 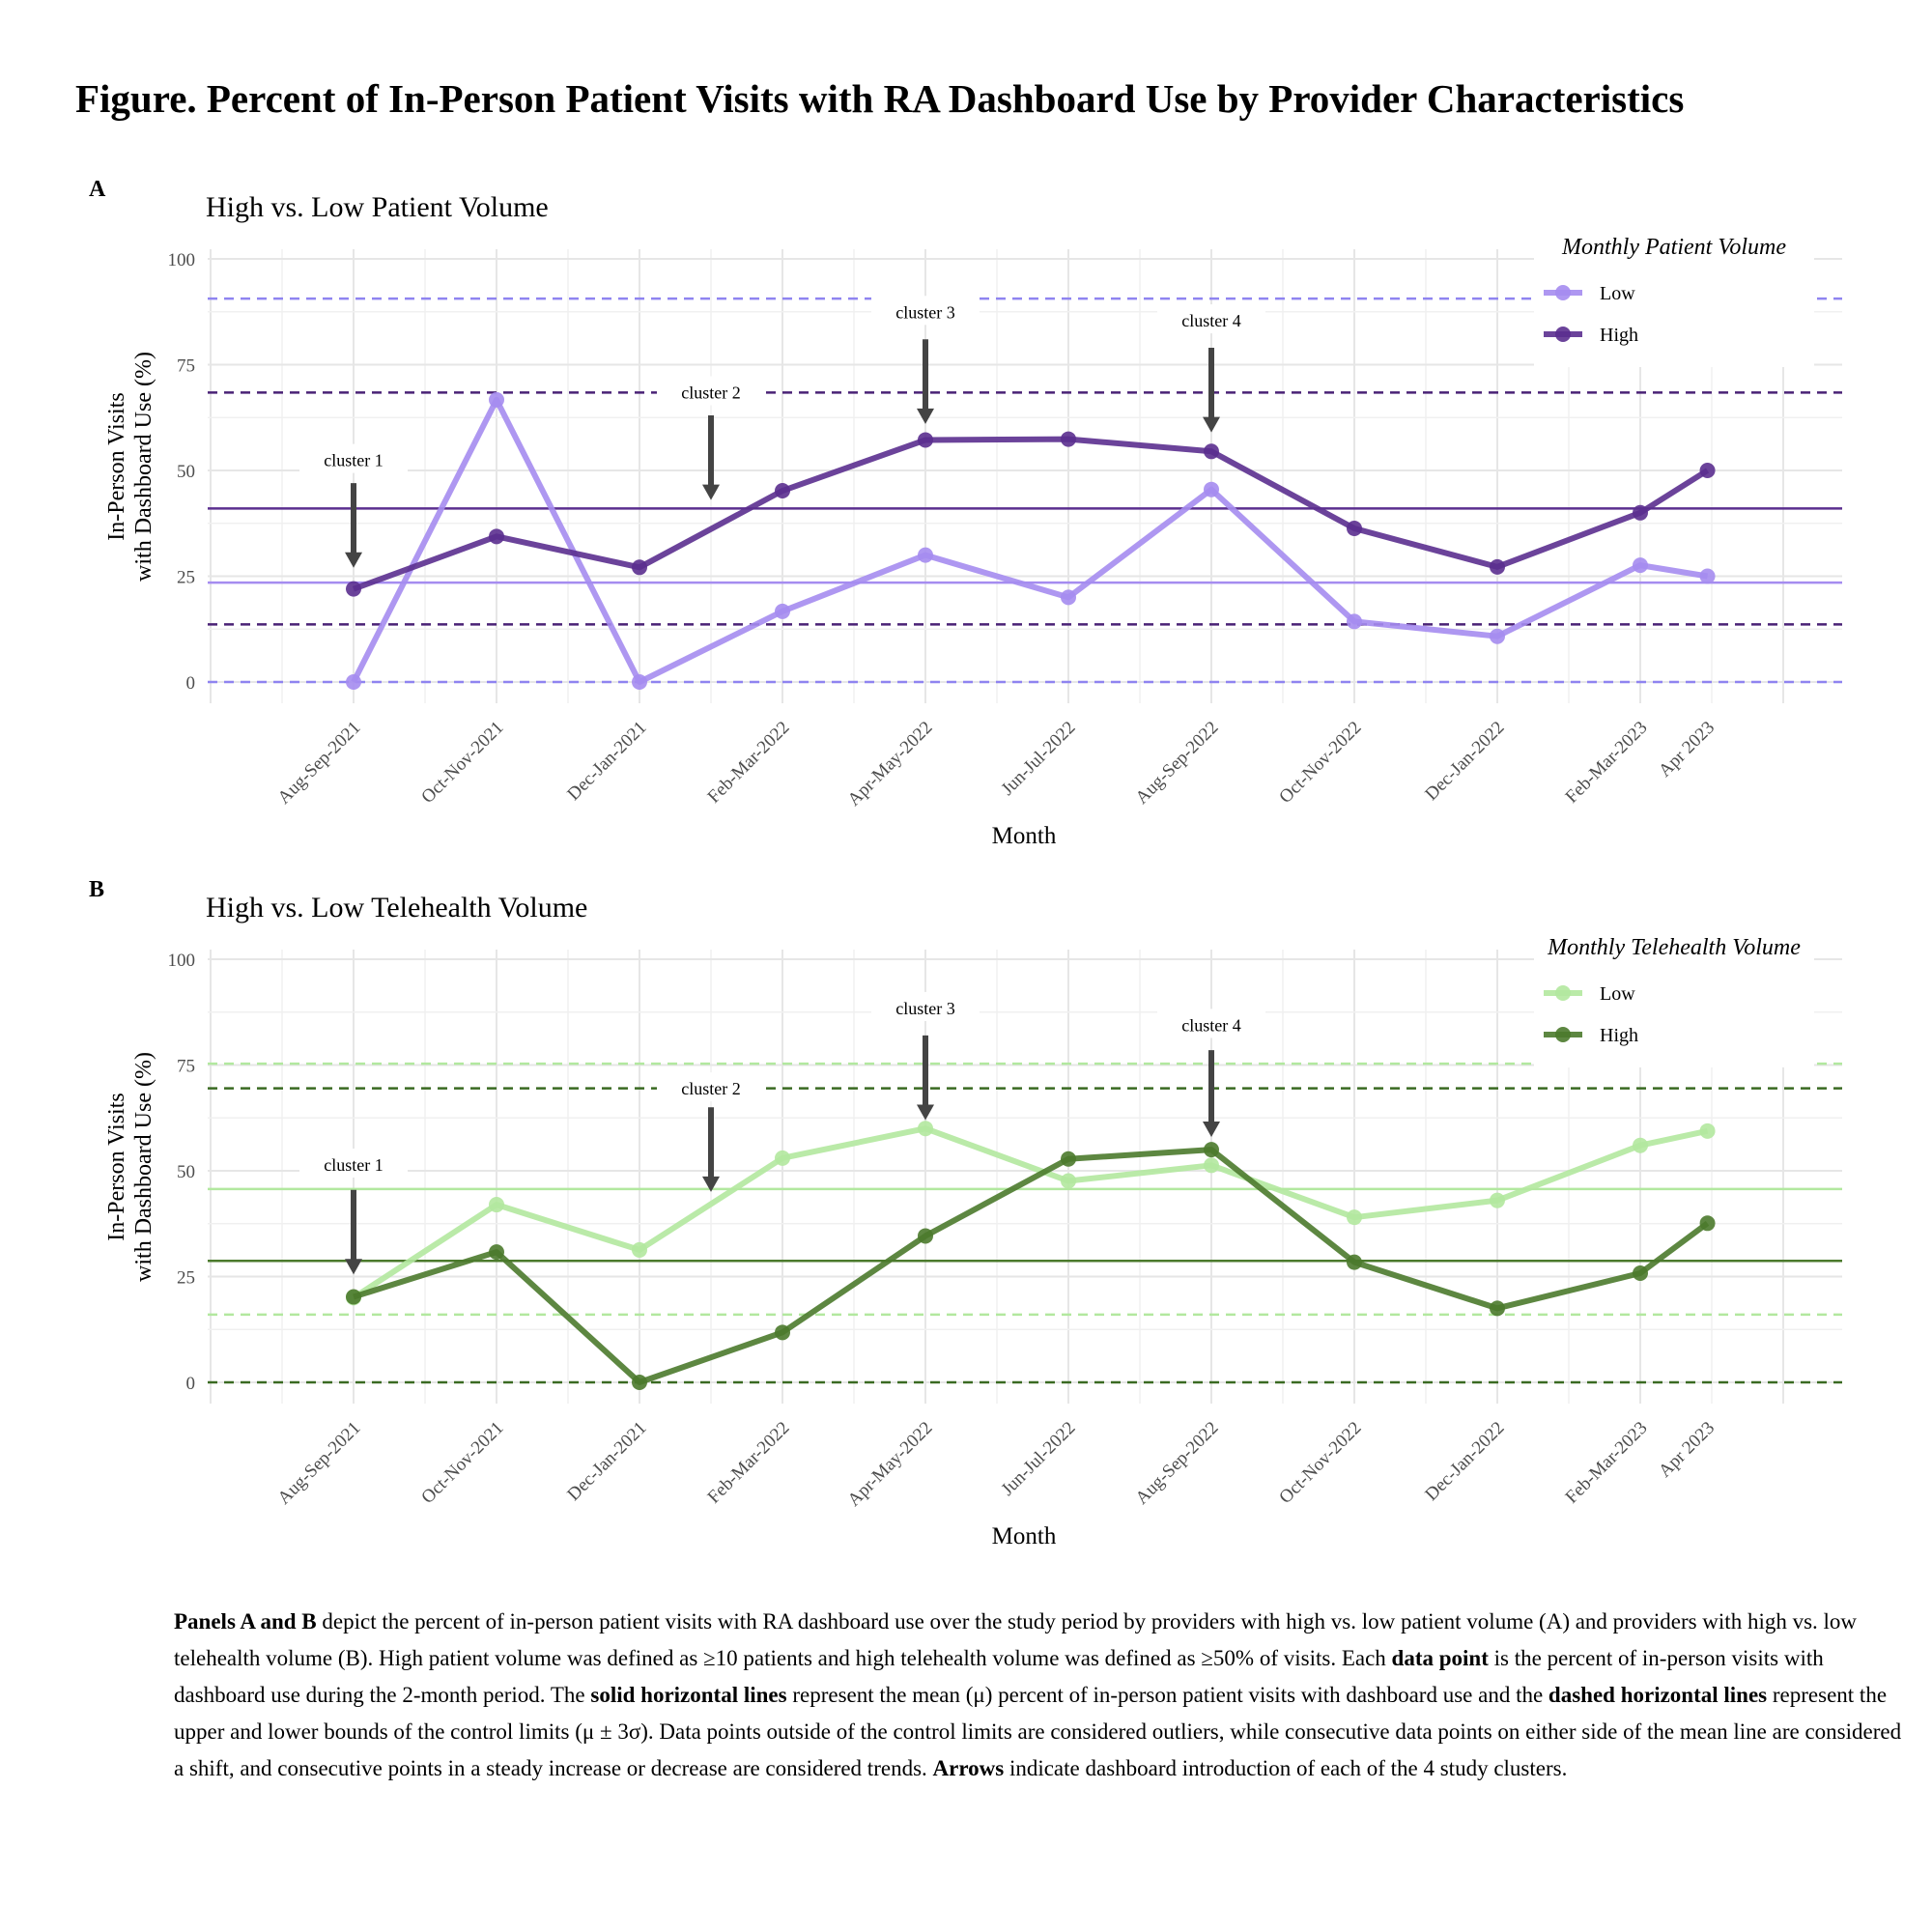 What do you see at coordinates (116, 466) in the screenshot?
I see `y-axis-title-line: In-Person Visits` at bounding box center [116, 466].